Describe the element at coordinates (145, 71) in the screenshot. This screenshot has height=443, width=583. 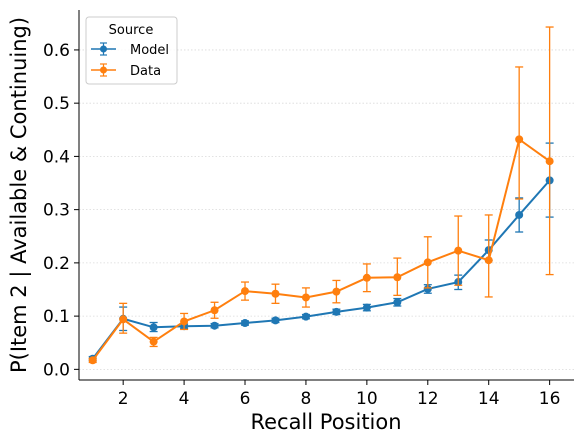
I see `legend-data-label: Data` at that location.